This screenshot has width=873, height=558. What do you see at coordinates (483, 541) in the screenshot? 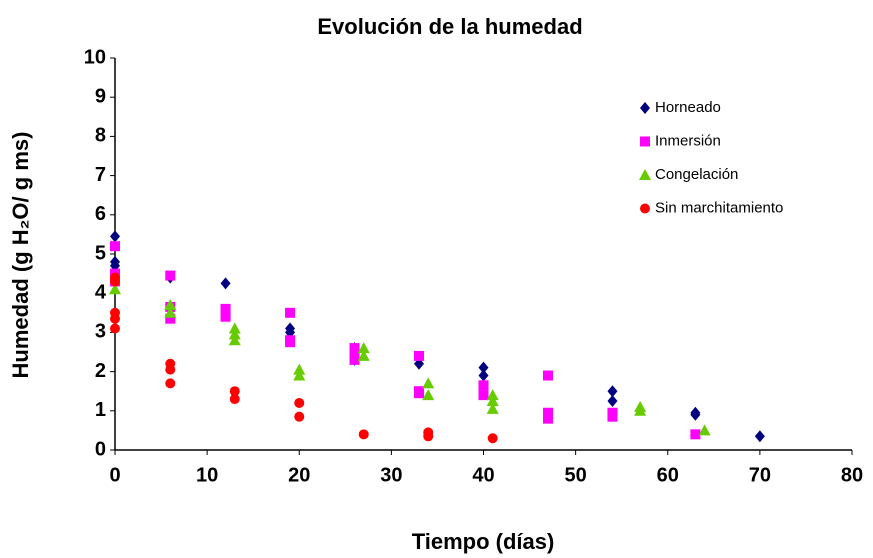
I see `x-axis-label: Tiempo (días)` at bounding box center [483, 541].